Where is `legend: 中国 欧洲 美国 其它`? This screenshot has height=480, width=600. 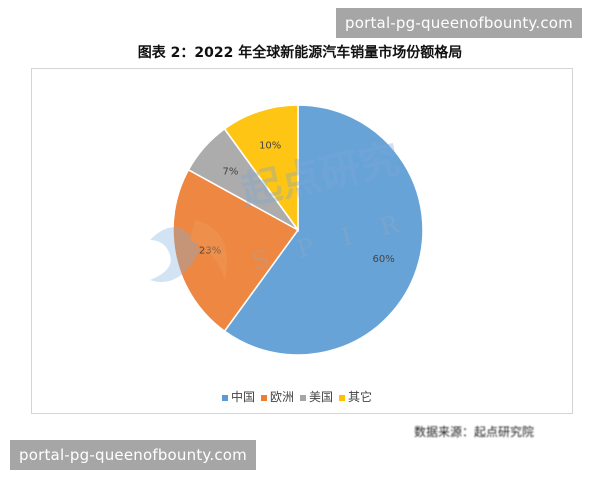 legend: 中国 欧洲 美国 其它 is located at coordinates (297, 396).